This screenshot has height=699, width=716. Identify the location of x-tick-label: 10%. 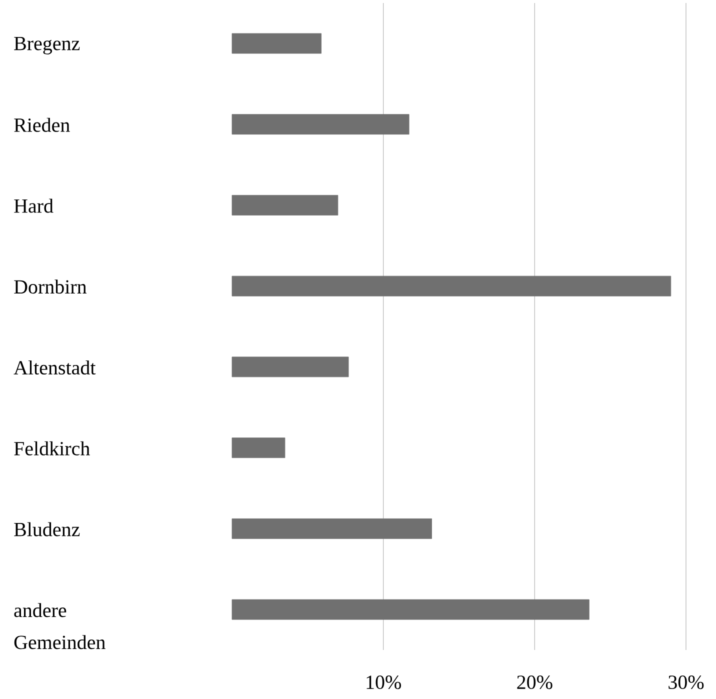
(383, 683).